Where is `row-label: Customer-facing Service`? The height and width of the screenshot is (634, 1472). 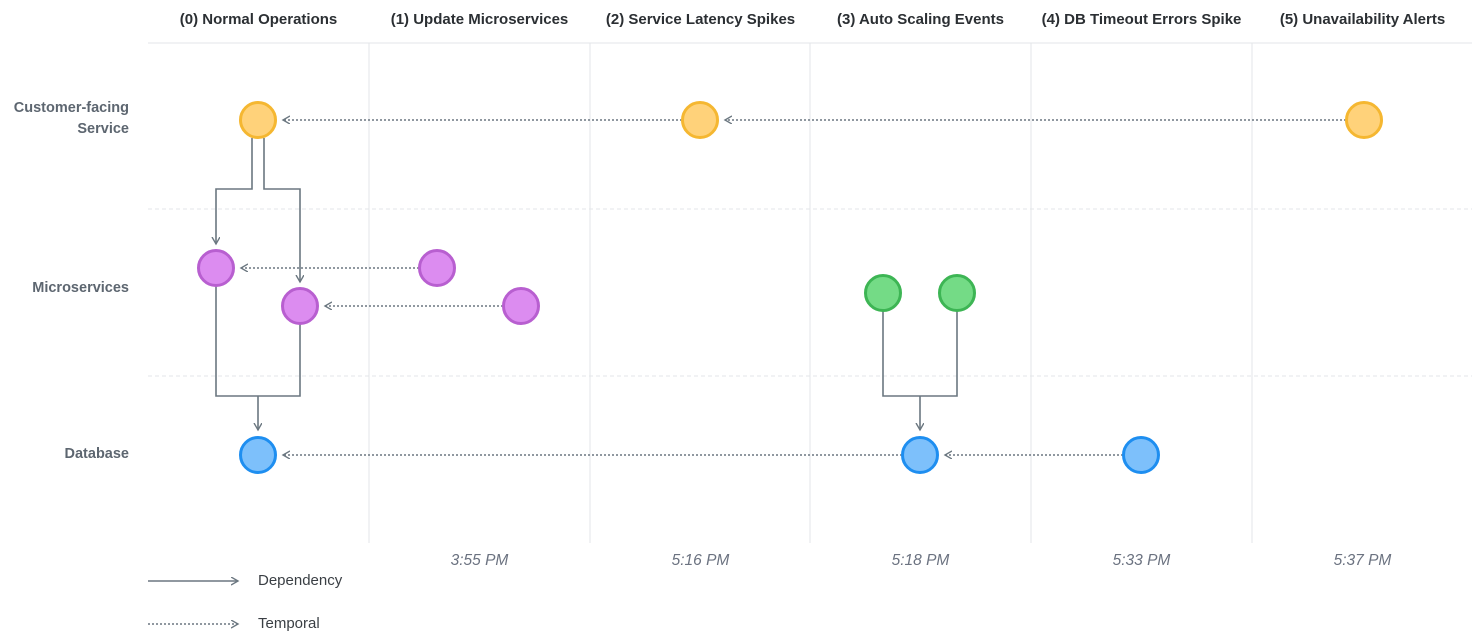
row-label: Customer-facing Service is located at coordinates (71, 118).